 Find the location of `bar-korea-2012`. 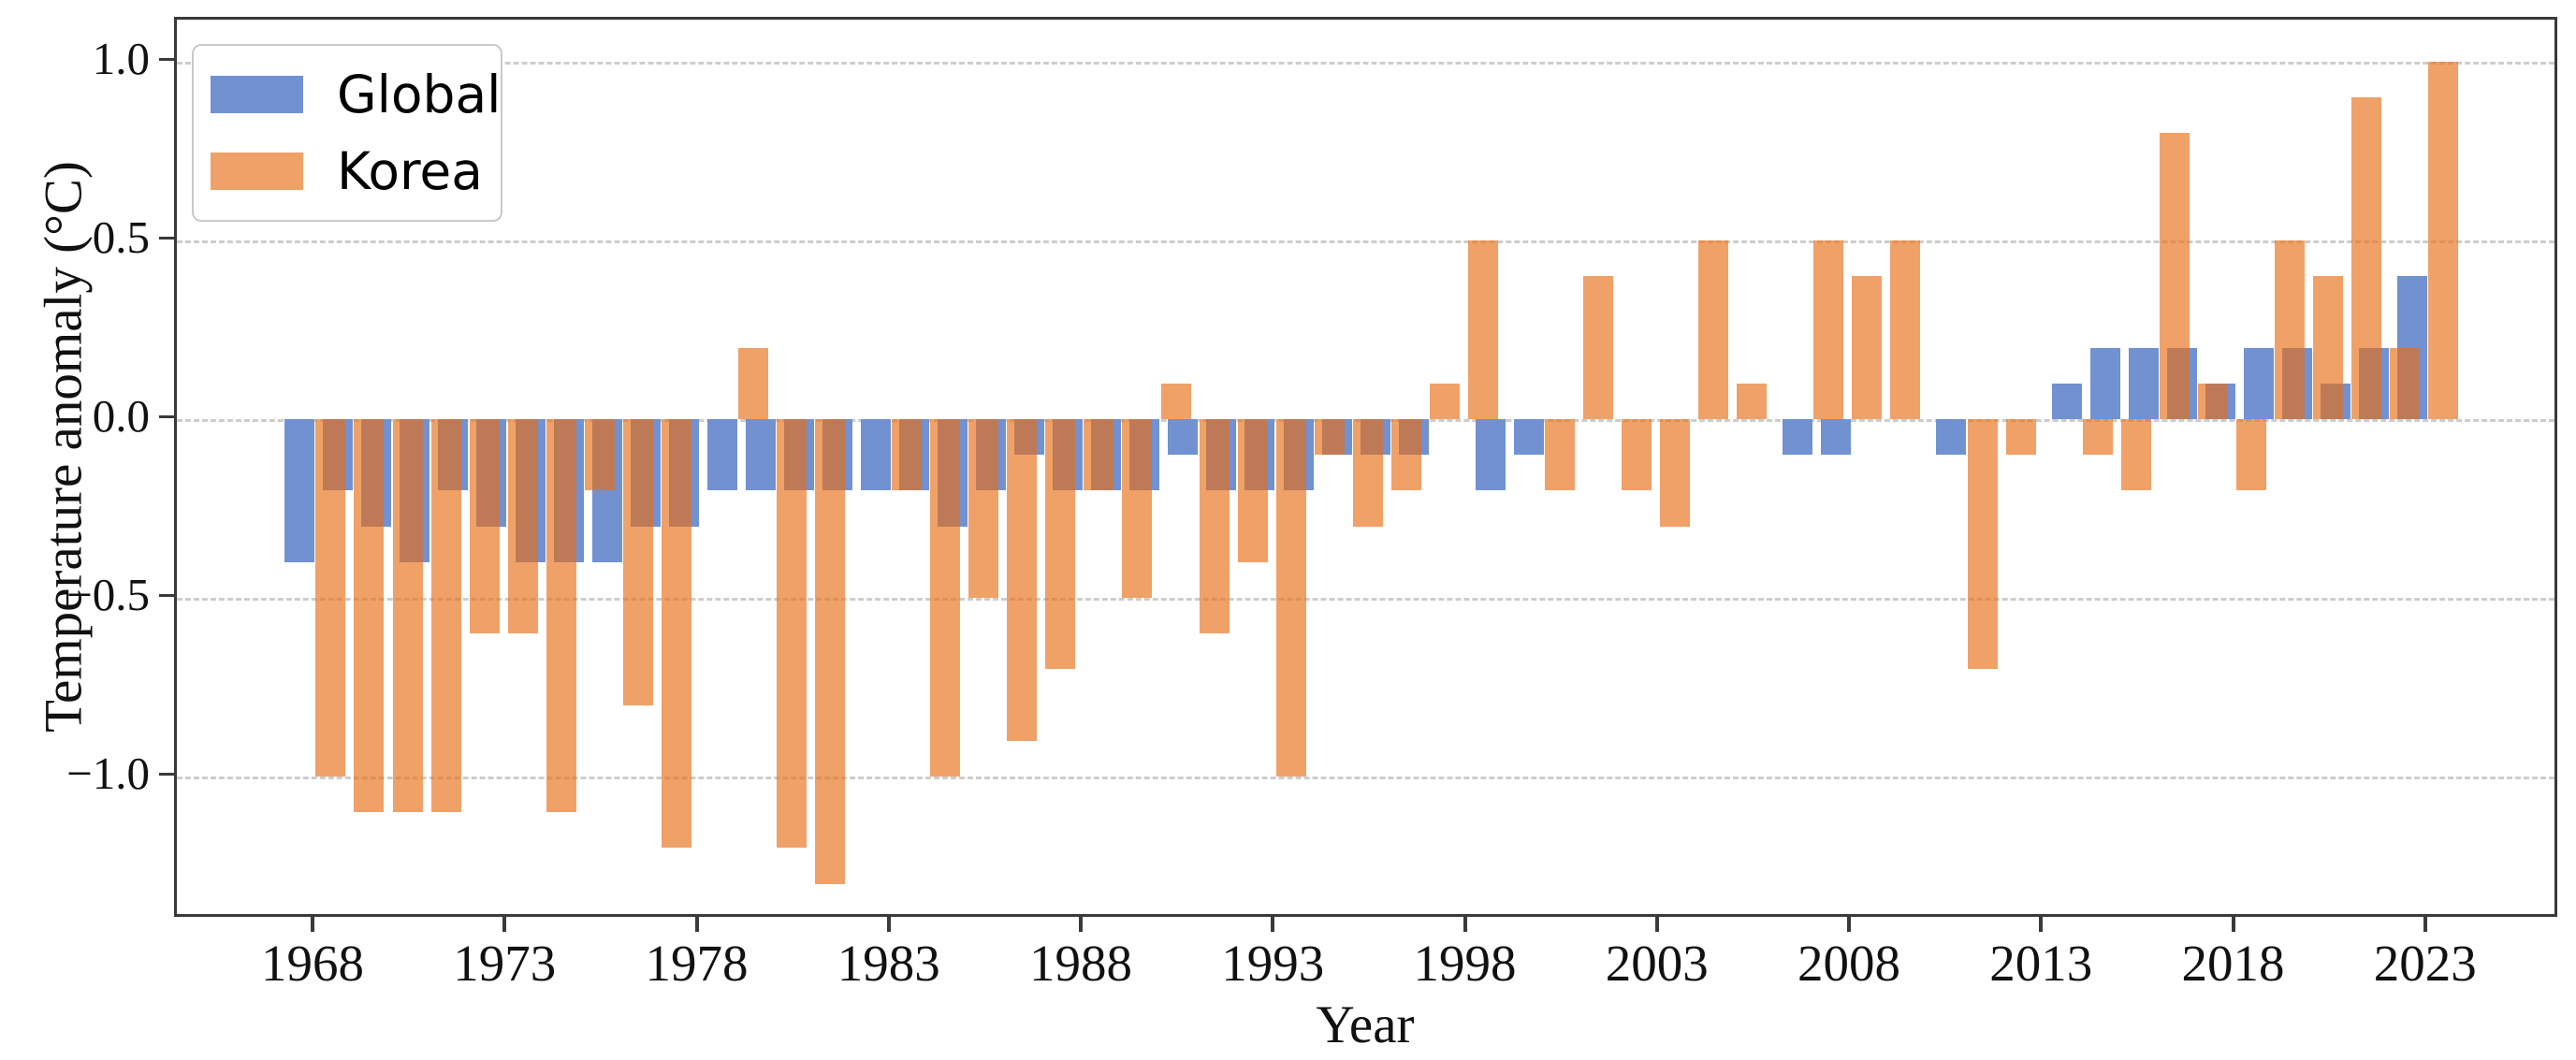

bar-korea-2012 is located at coordinates (2020, 437).